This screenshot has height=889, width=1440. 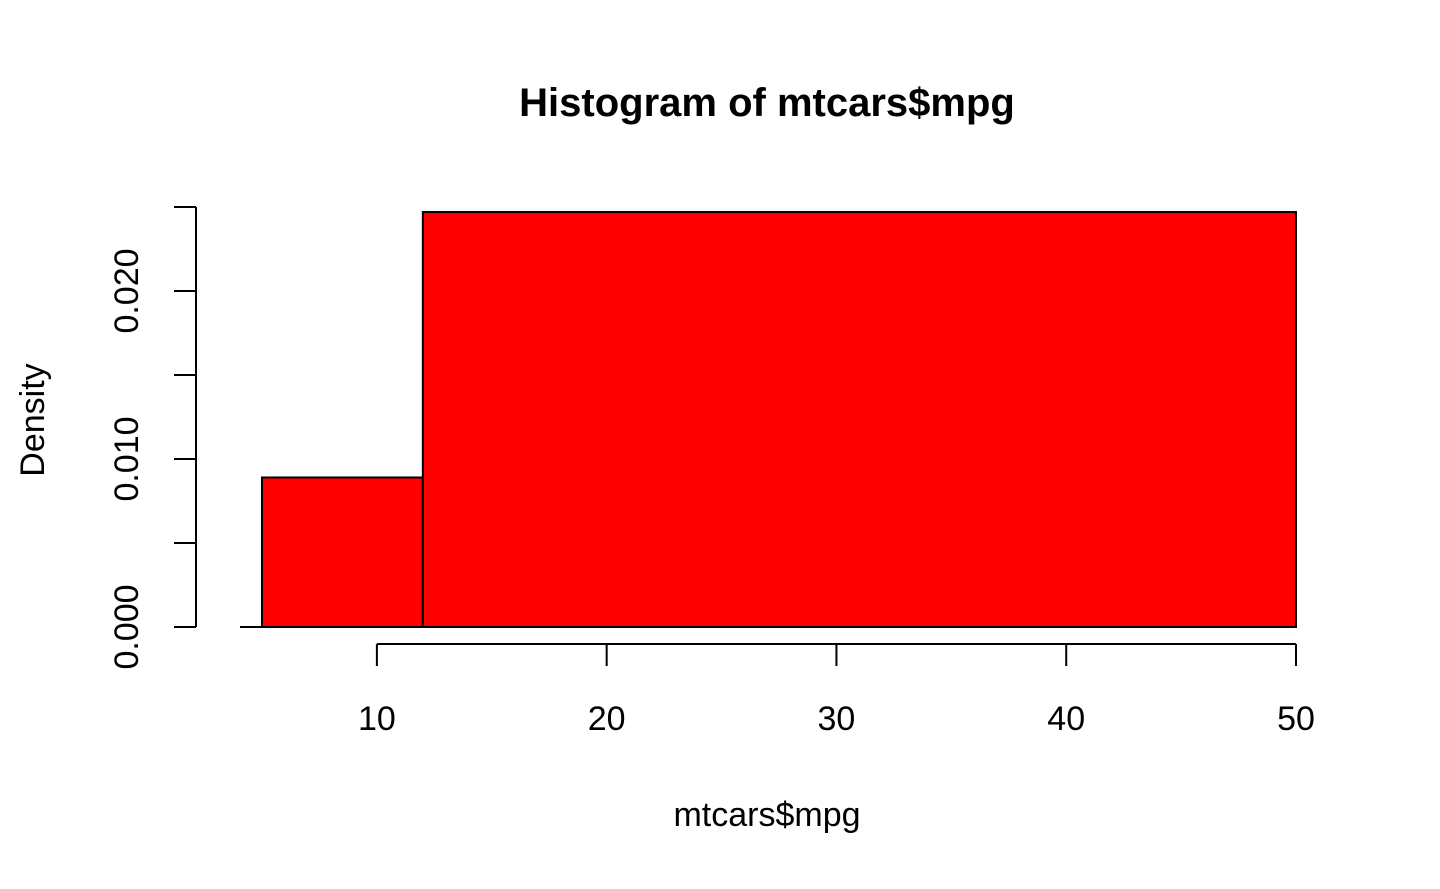 What do you see at coordinates (836, 690) in the screenshot?
I see `x-axis: 10 20 30 40 50` at bounding box center [836, 690].